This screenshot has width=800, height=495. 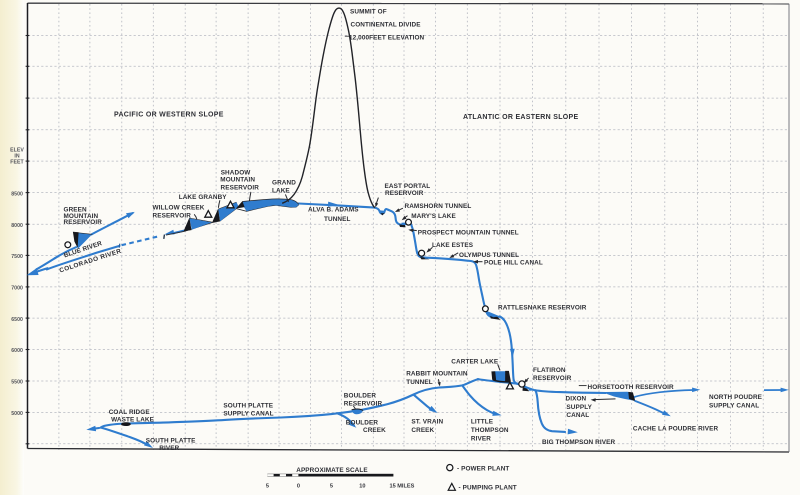 What do you see at coordinates (489, 255) in the screenshot?
I see `svg-text: OLYMPUS TUNNEL` at bounding box center [489, 255].